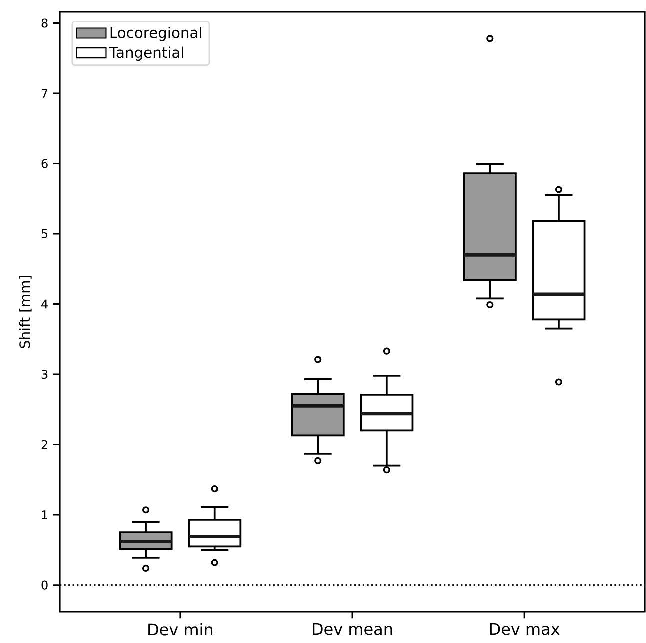 The image size is (646, 643). What do you see at coordinates (45, 163) in the screenshot?
I see `y-tick-label: 6` at bounding box center [45, 163].